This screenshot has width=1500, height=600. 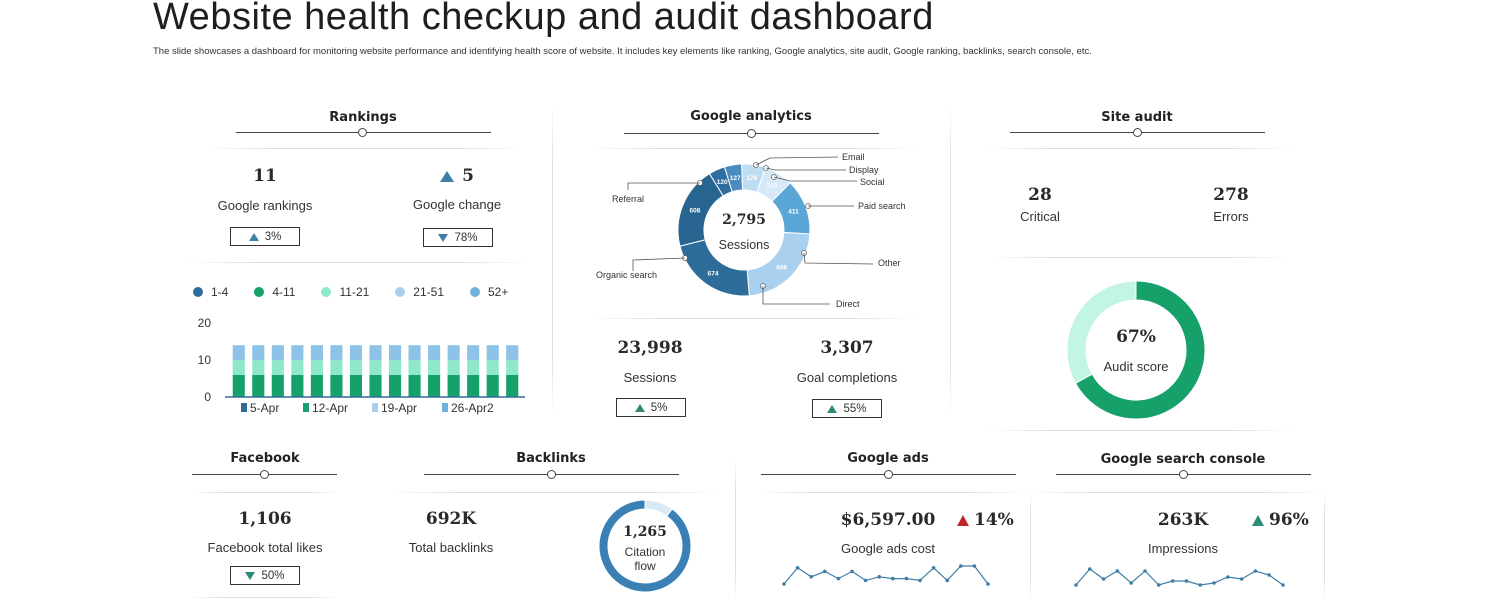 I want to click on total-backlinks-label: Total backlinks, so click(x=451, y=547).